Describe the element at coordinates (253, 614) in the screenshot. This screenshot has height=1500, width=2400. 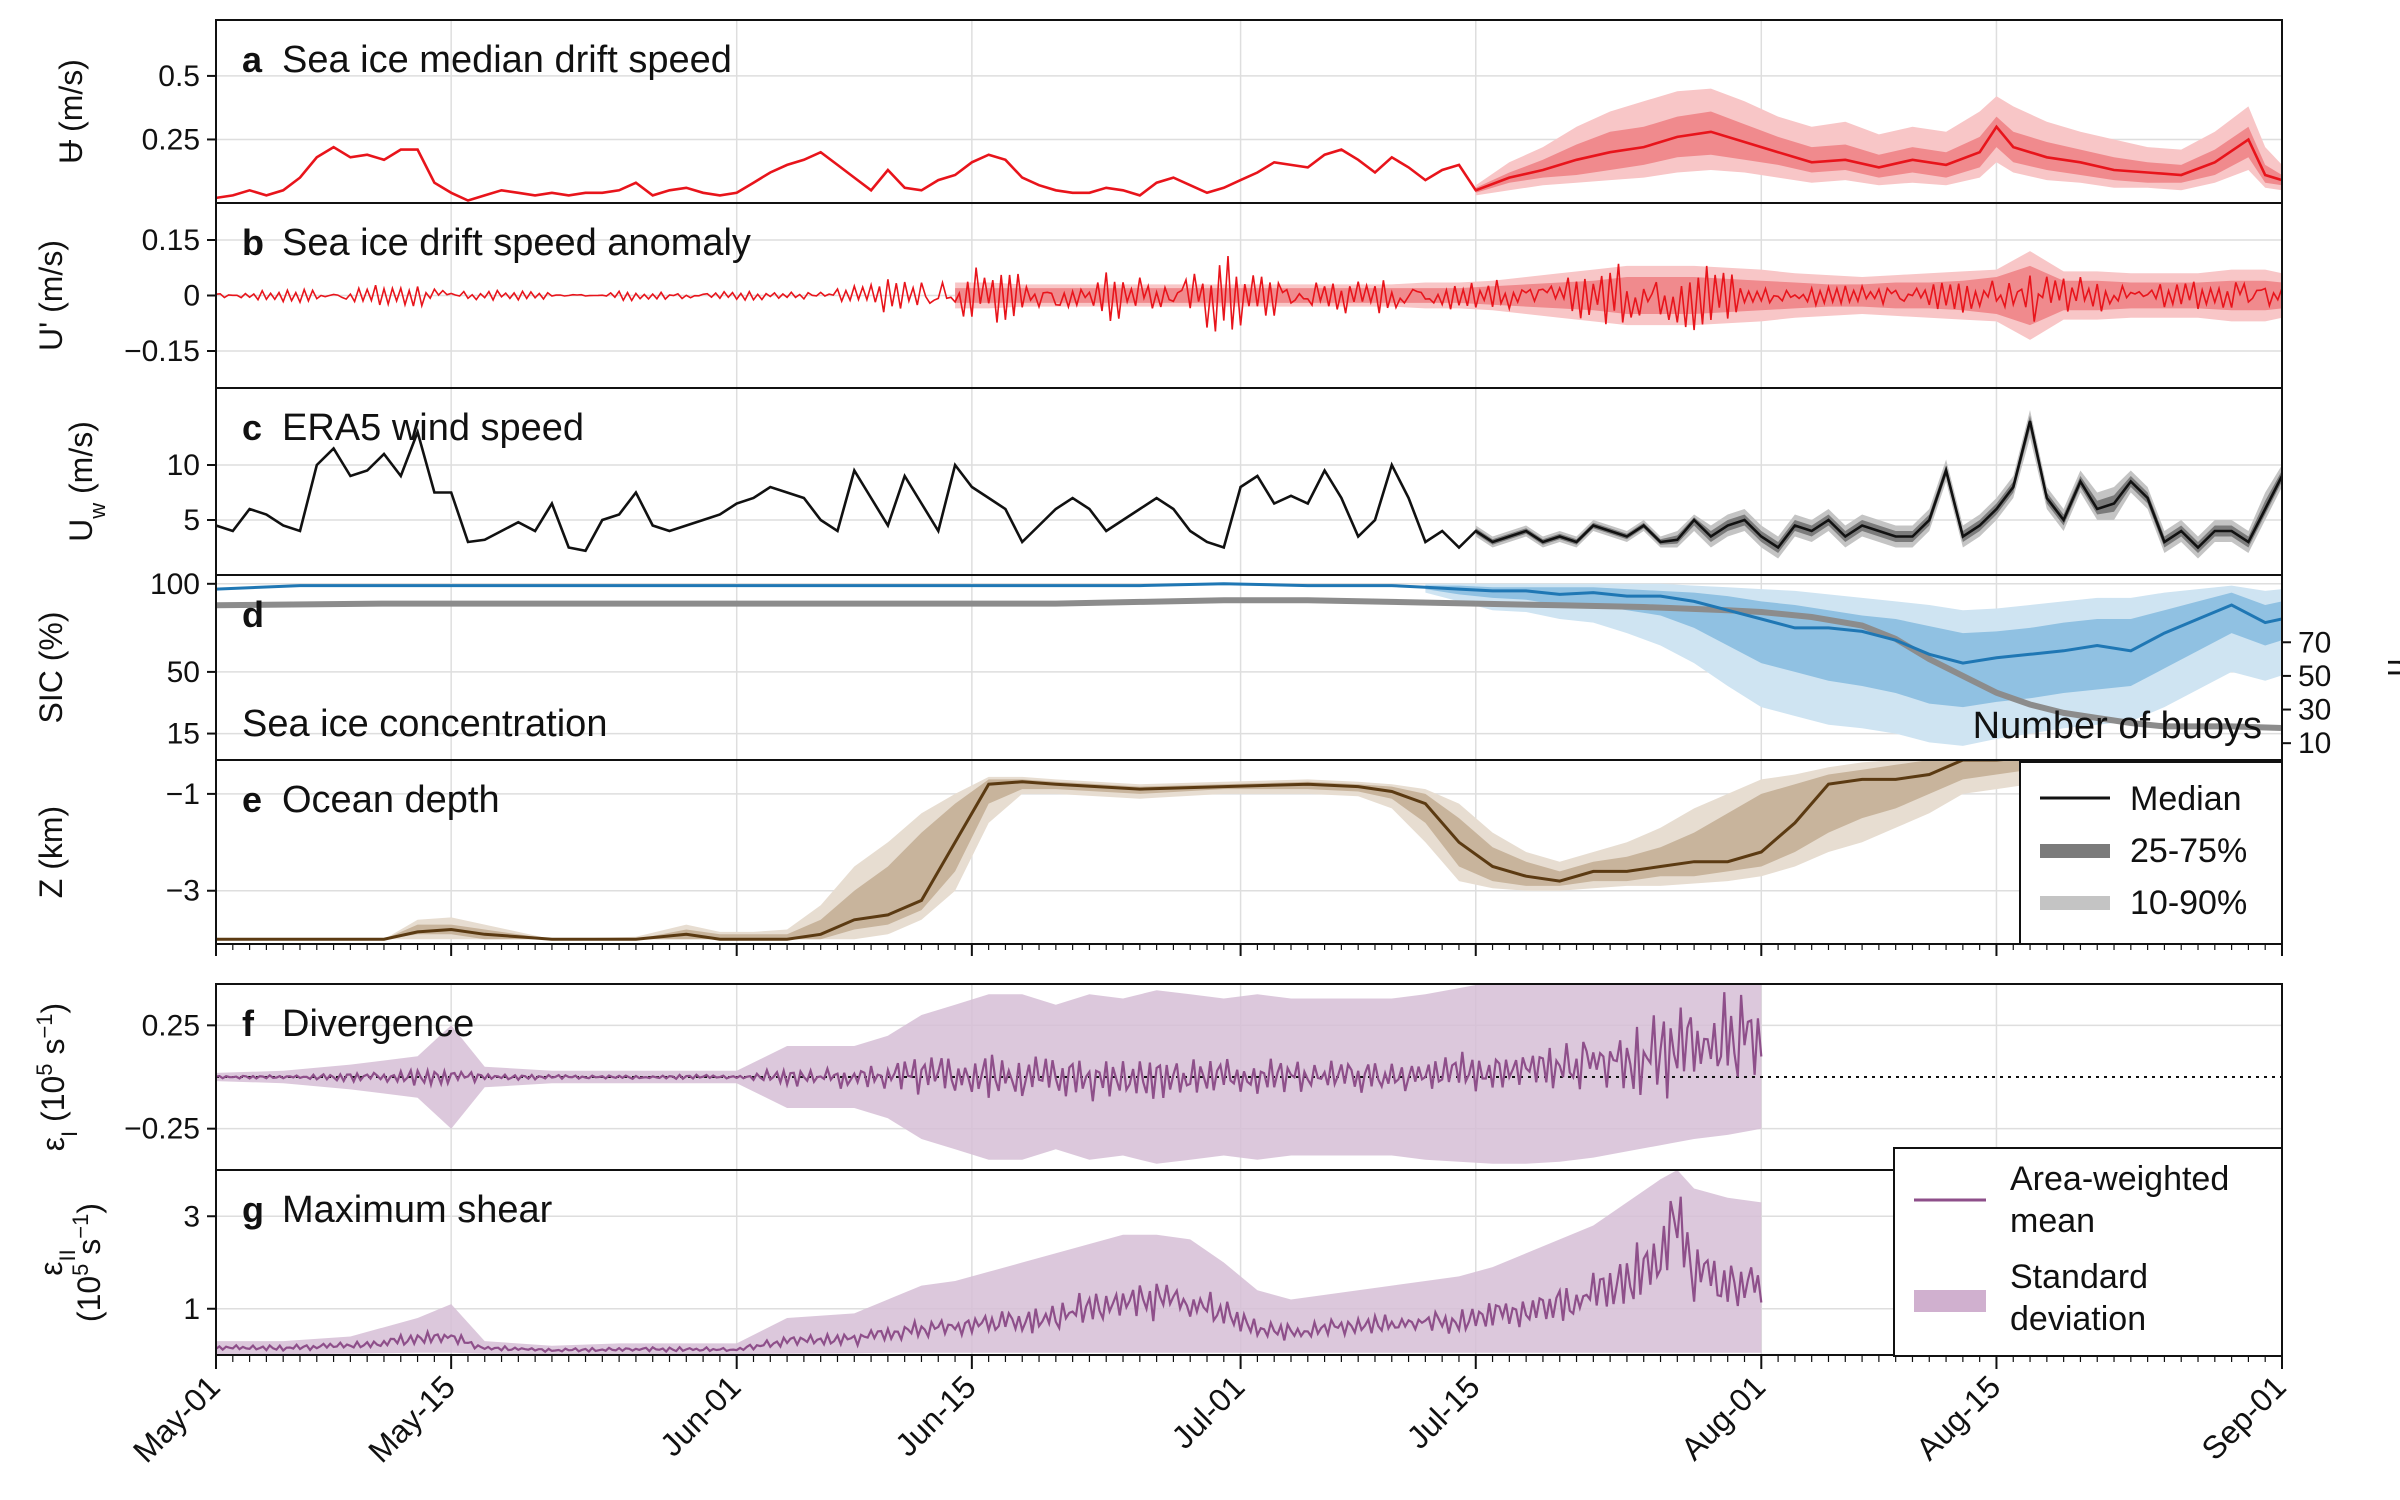
I see `panel-letter-d: d` at that location.